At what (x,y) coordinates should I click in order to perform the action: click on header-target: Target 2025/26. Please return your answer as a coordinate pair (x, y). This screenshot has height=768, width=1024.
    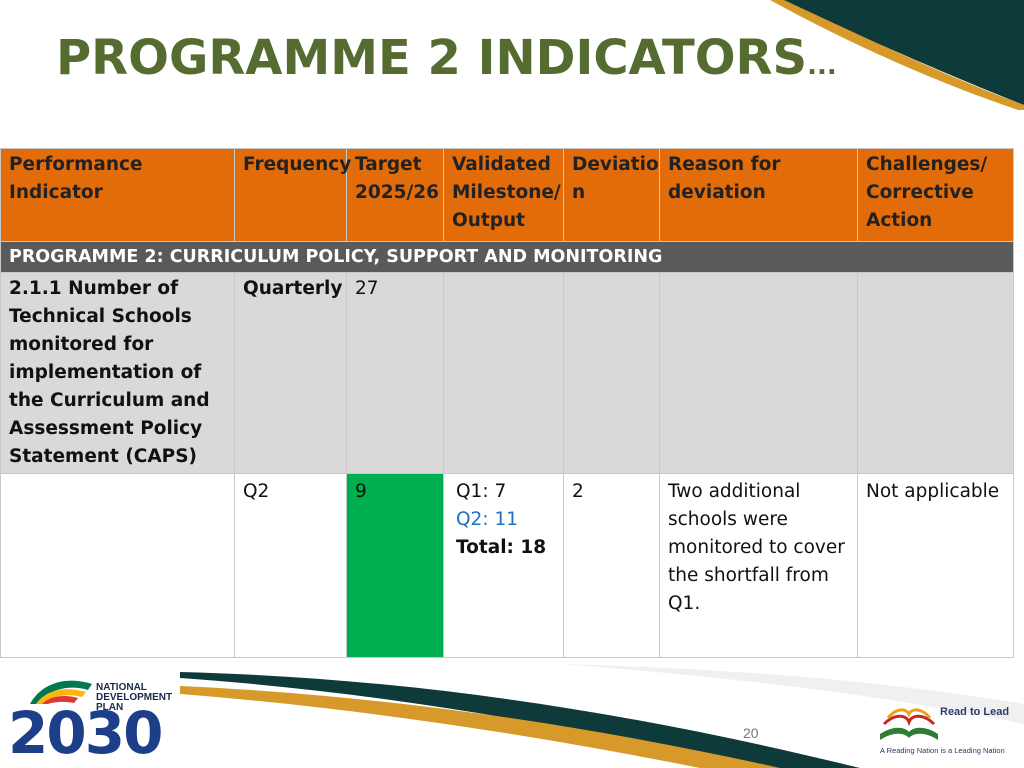
    Looking at the image, I should click on (395, 195).